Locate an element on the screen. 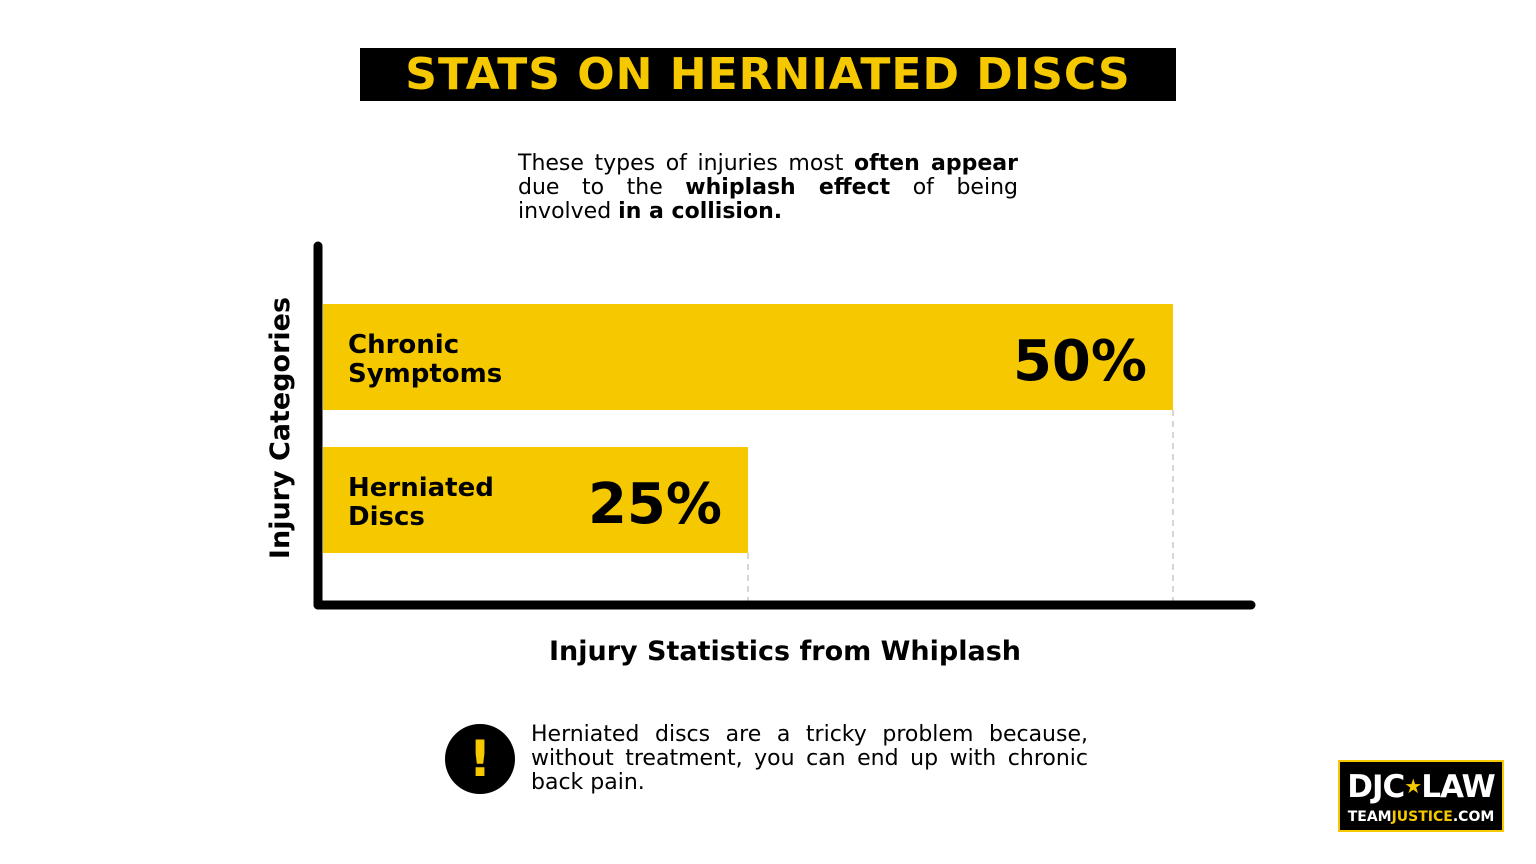 The image size is (1536, 864). logo-wordmark: DJC★LAW is located at coordinates (1421, 786).